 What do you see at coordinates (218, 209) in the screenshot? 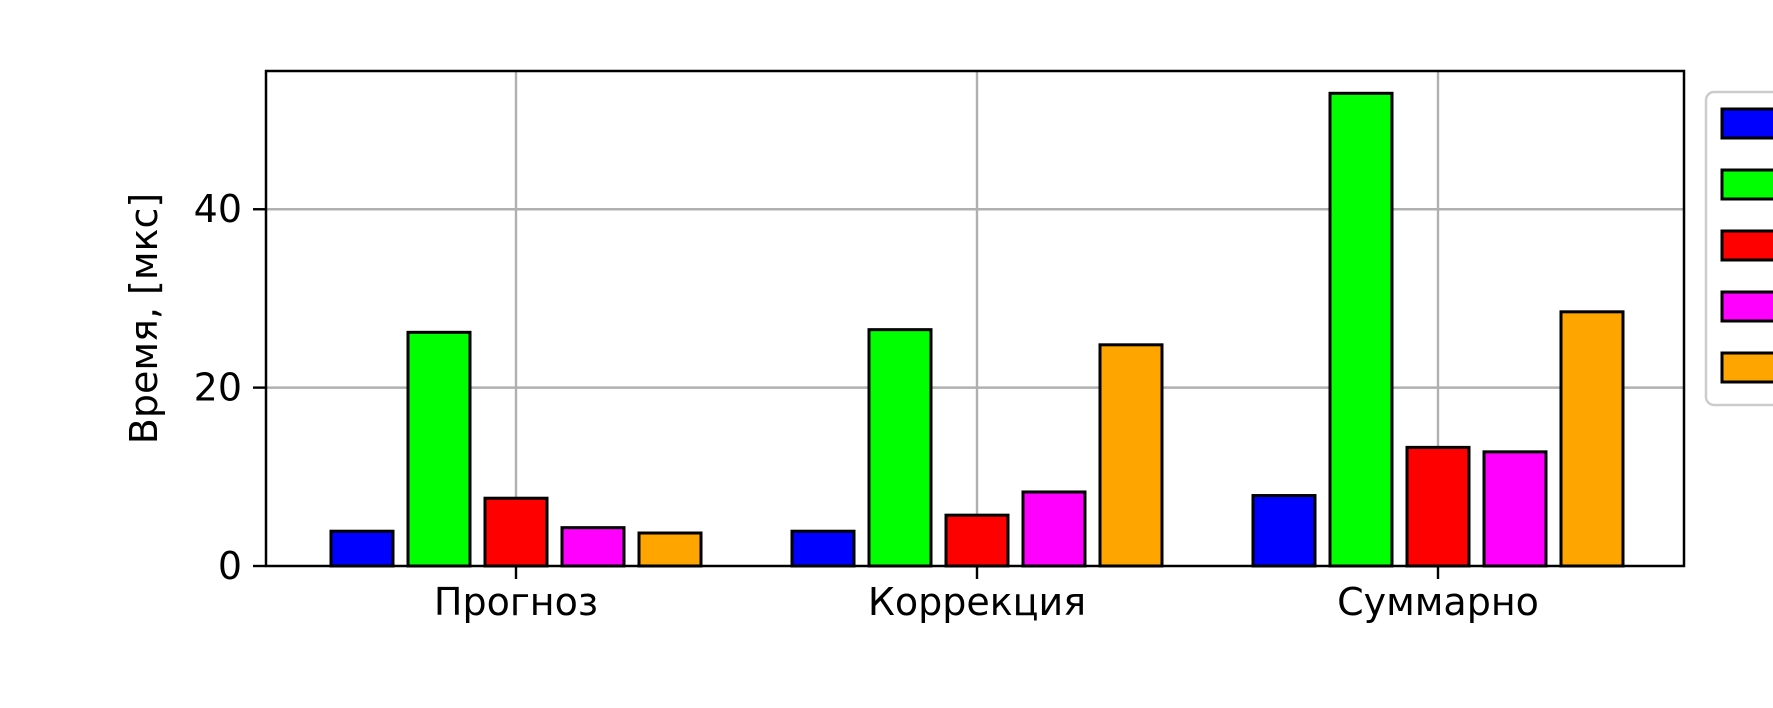
I see `y-tick-label: 40` at bounding box center [218, 209].